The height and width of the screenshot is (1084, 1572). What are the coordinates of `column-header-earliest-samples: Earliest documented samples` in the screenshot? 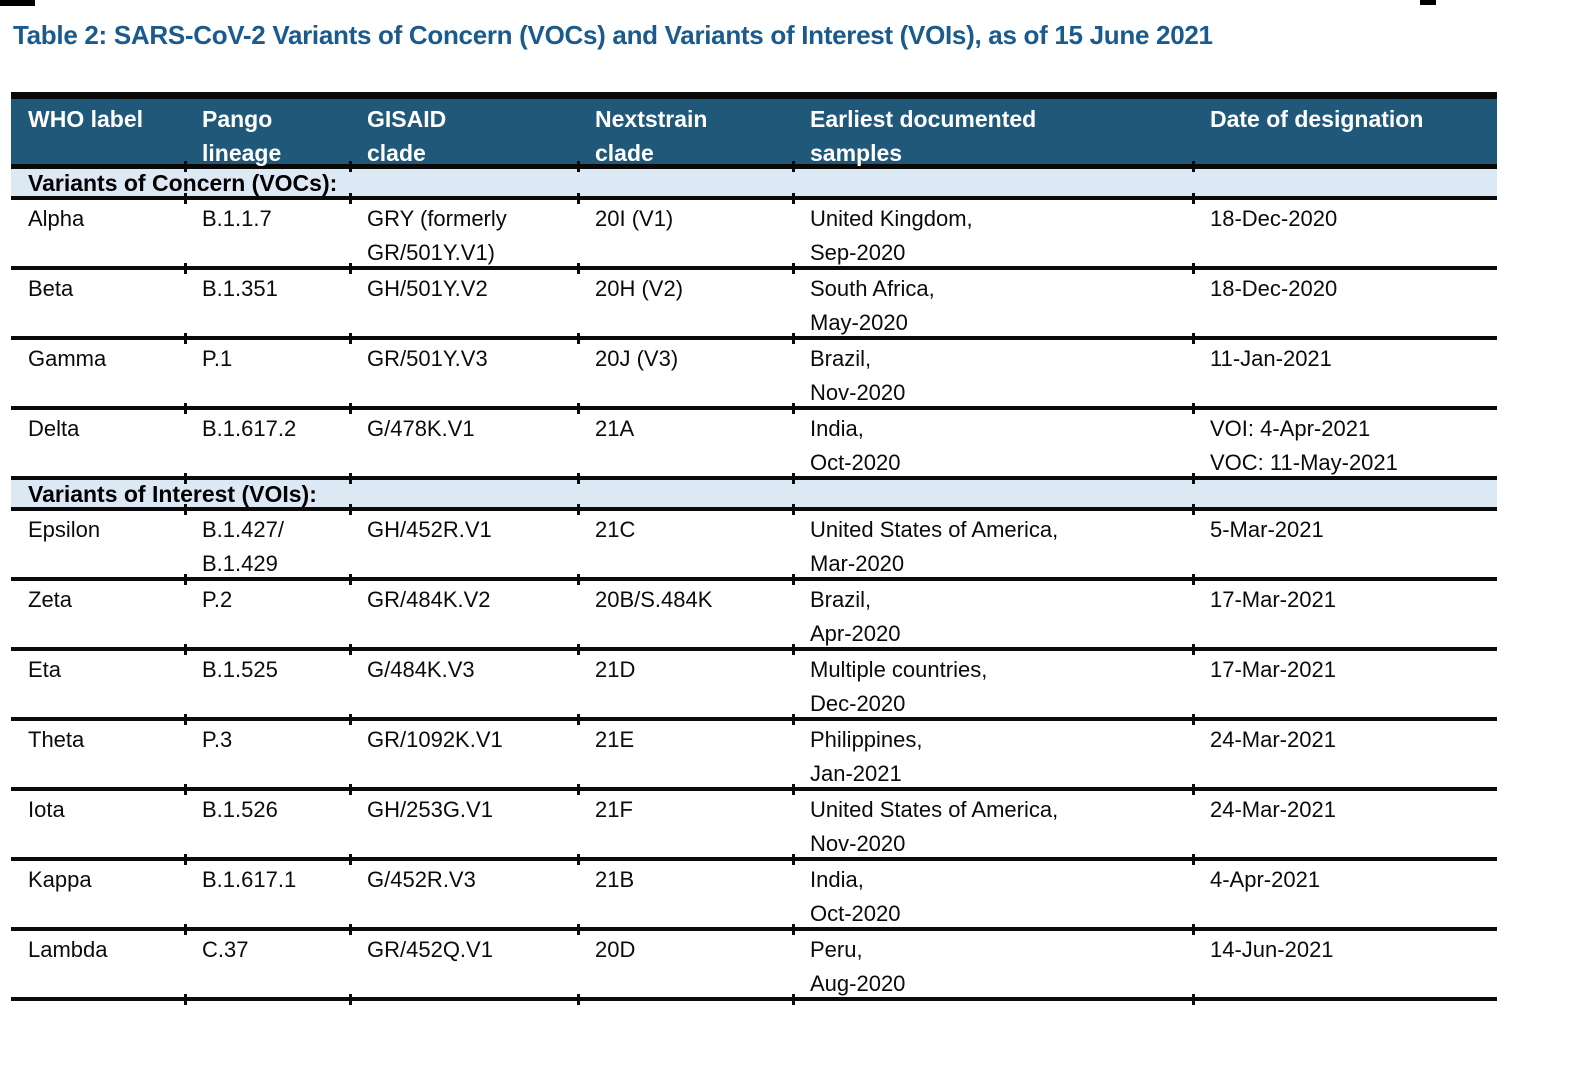 It's located at (923, 136).